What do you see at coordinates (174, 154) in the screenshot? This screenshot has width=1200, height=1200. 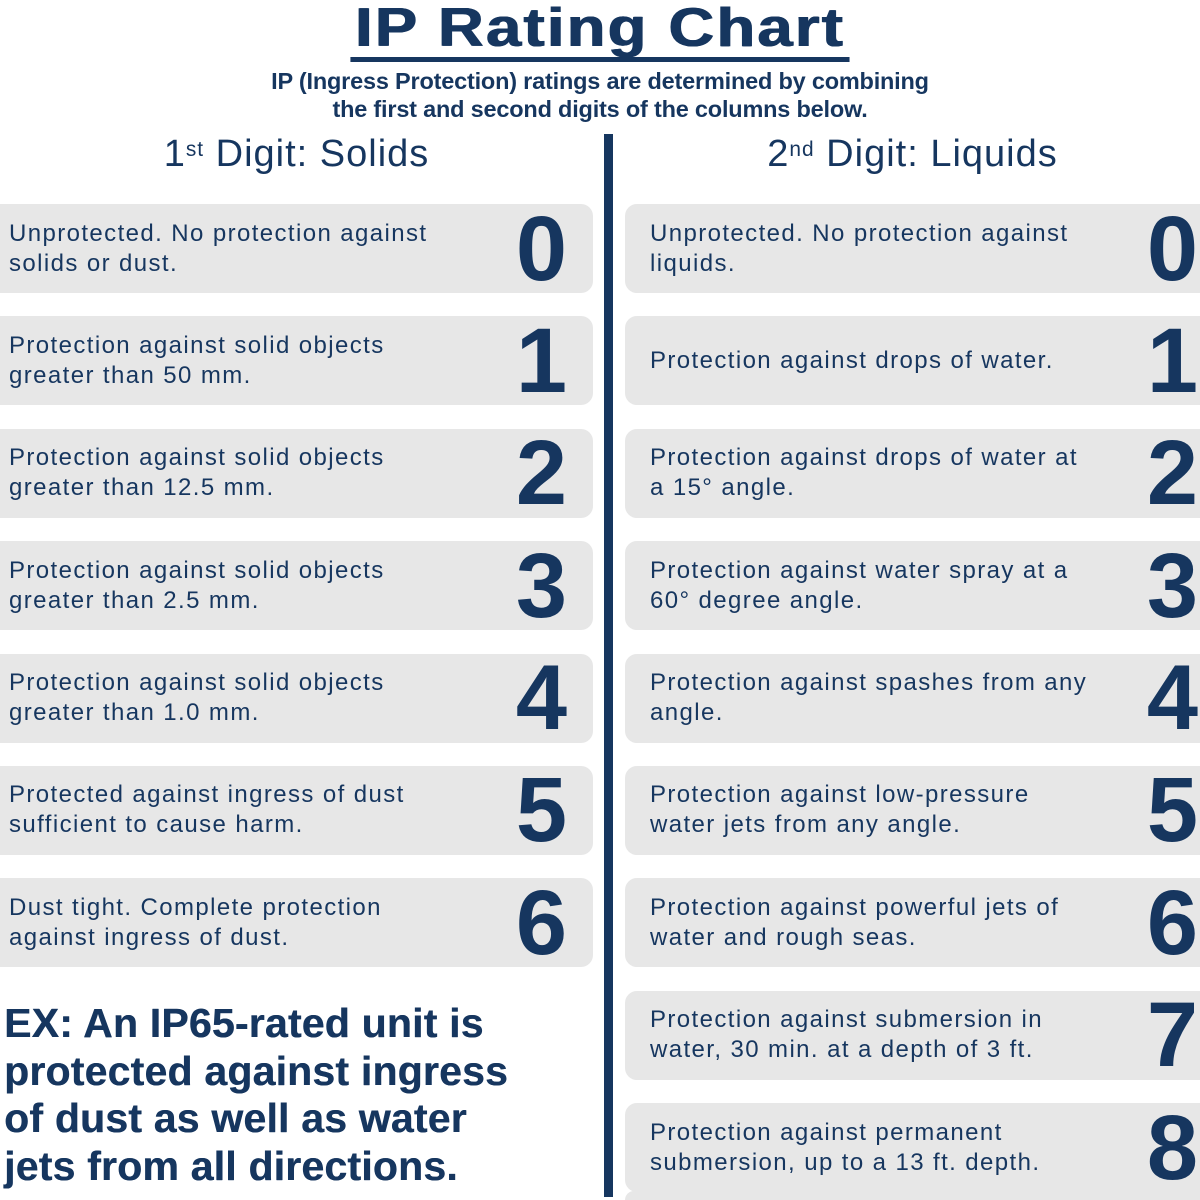 I see `heading-number: 1` at bounding box center [174, 154].